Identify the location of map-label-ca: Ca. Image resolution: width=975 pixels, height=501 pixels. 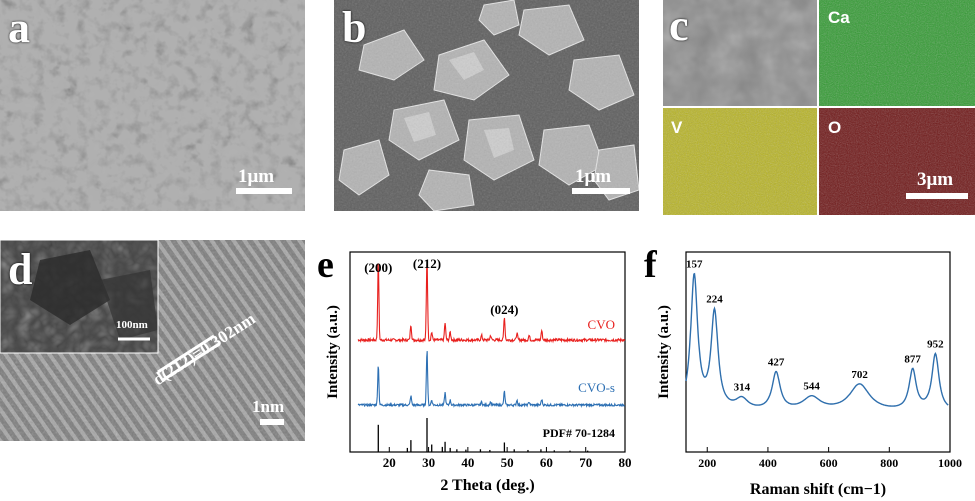
(839, 17).